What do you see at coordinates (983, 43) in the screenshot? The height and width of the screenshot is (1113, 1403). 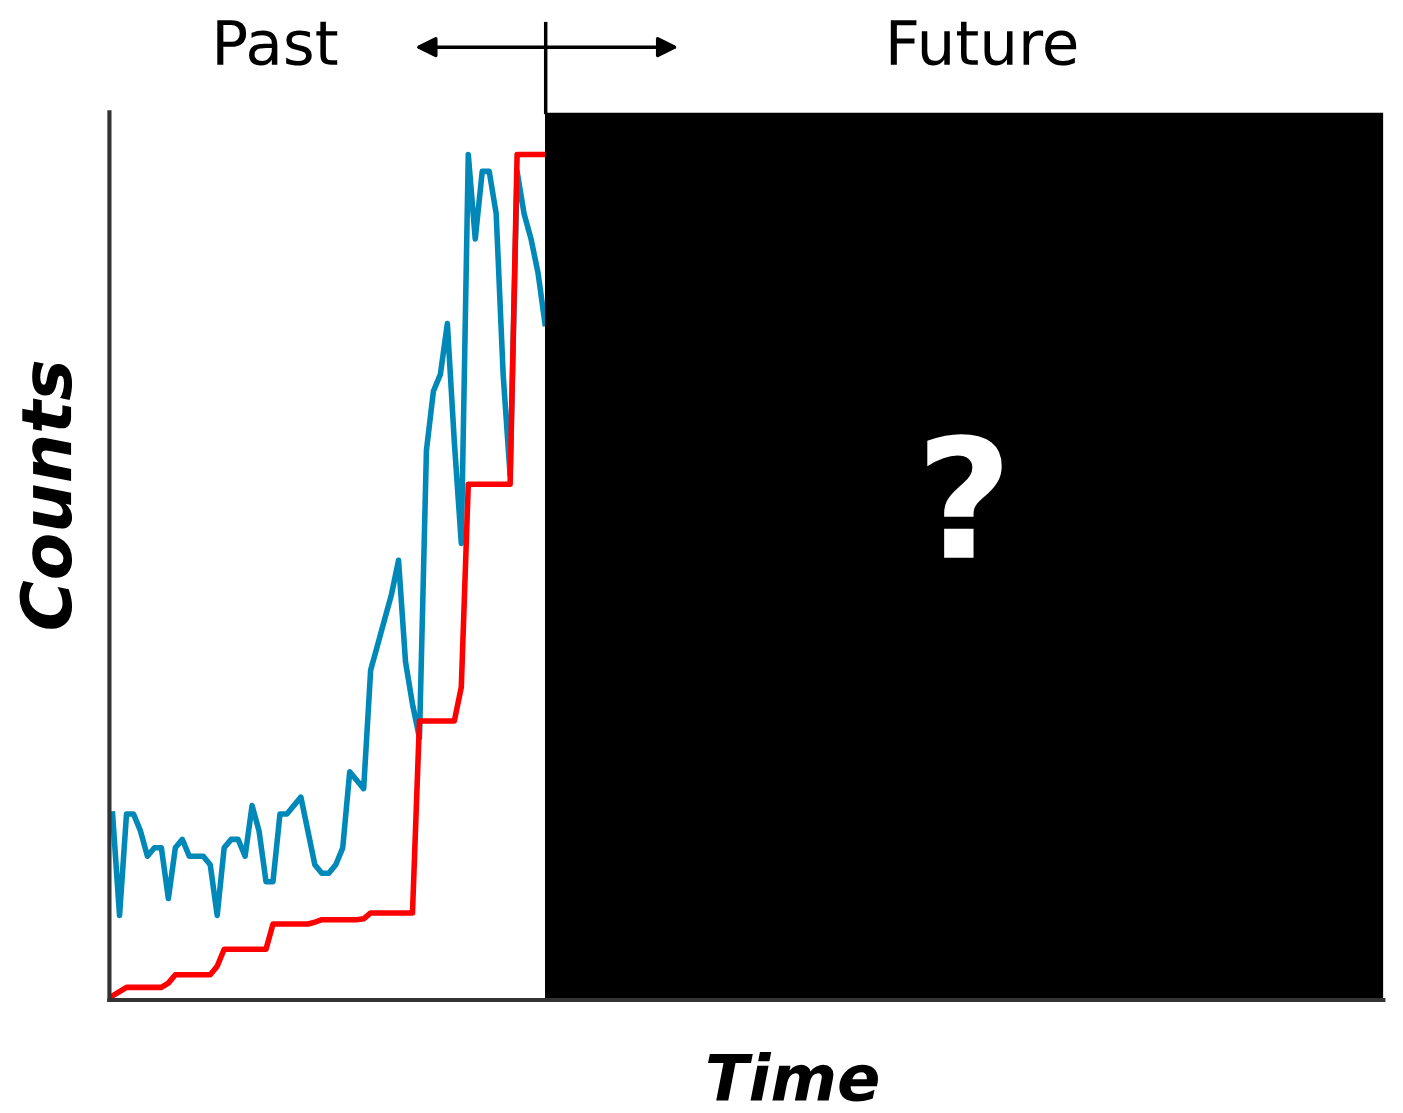 I see `text: Future` at bounding box center [983, 43].